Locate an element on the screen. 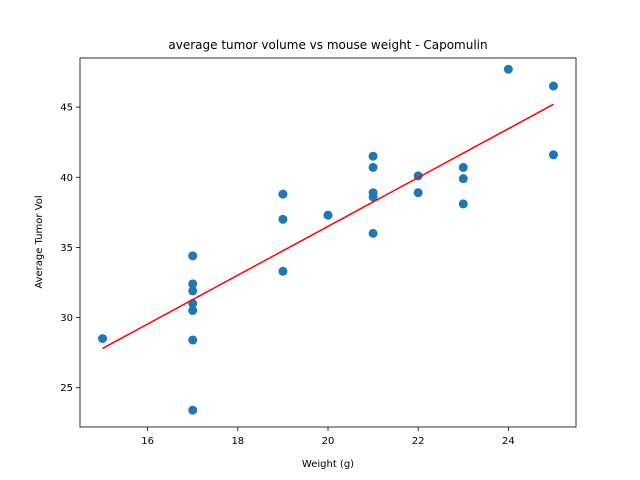 This screenshot has width=640, height=480. y-tick-label-25: 25 is located at coordinates (66, 388).